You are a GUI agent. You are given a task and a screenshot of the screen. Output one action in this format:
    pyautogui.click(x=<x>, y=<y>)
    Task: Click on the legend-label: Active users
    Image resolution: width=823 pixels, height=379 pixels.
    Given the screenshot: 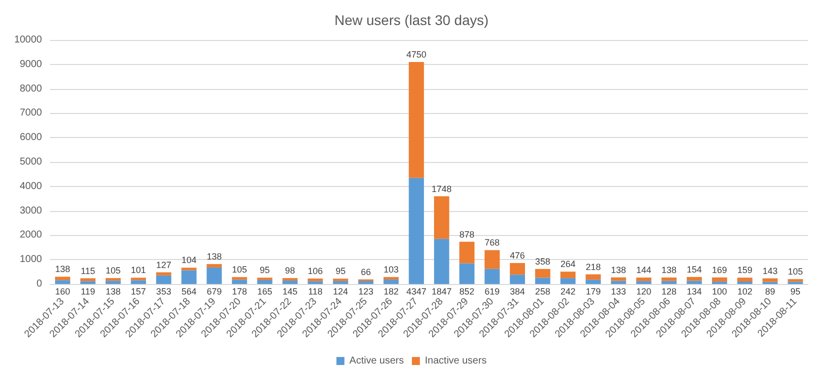 What is the action you would take?
    pyautogui.click(x=376, y=361)
    